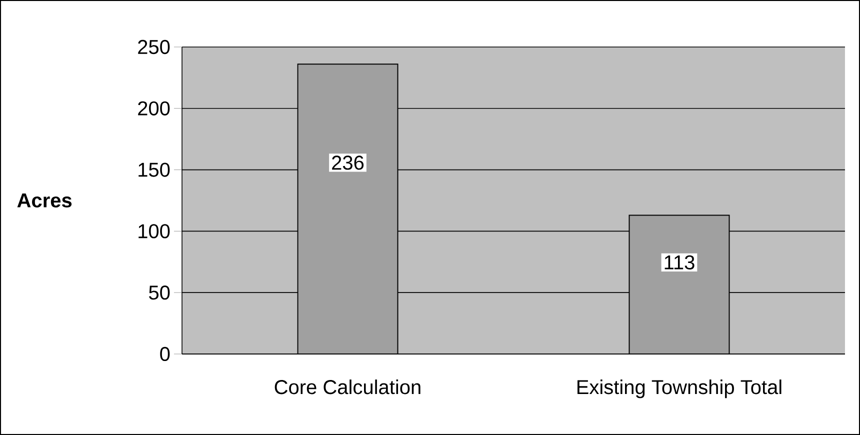 This screenshot has width=860, height=435. Describe the element at coordinates (347, 387) in the screenshot. I see `x-tick-label: Core Calculation` at that location.